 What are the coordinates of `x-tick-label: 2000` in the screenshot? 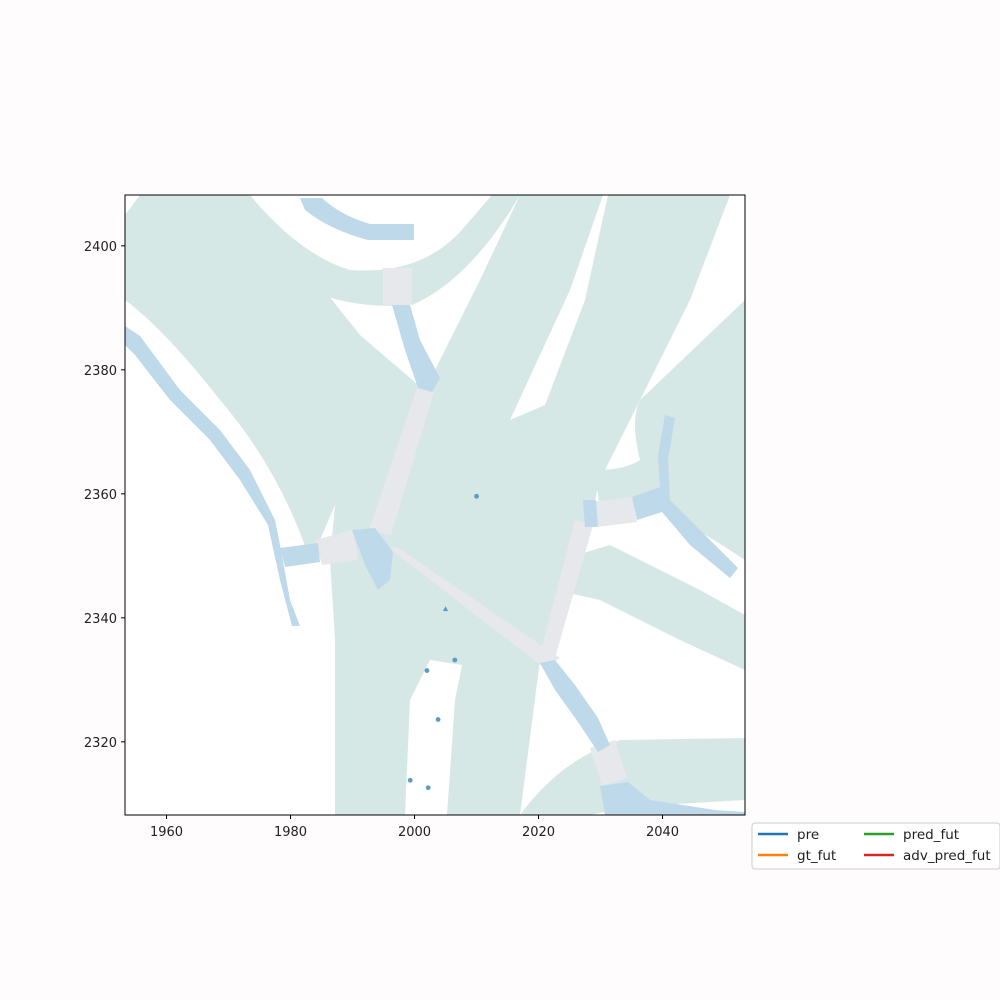 It's located at (414, 832).